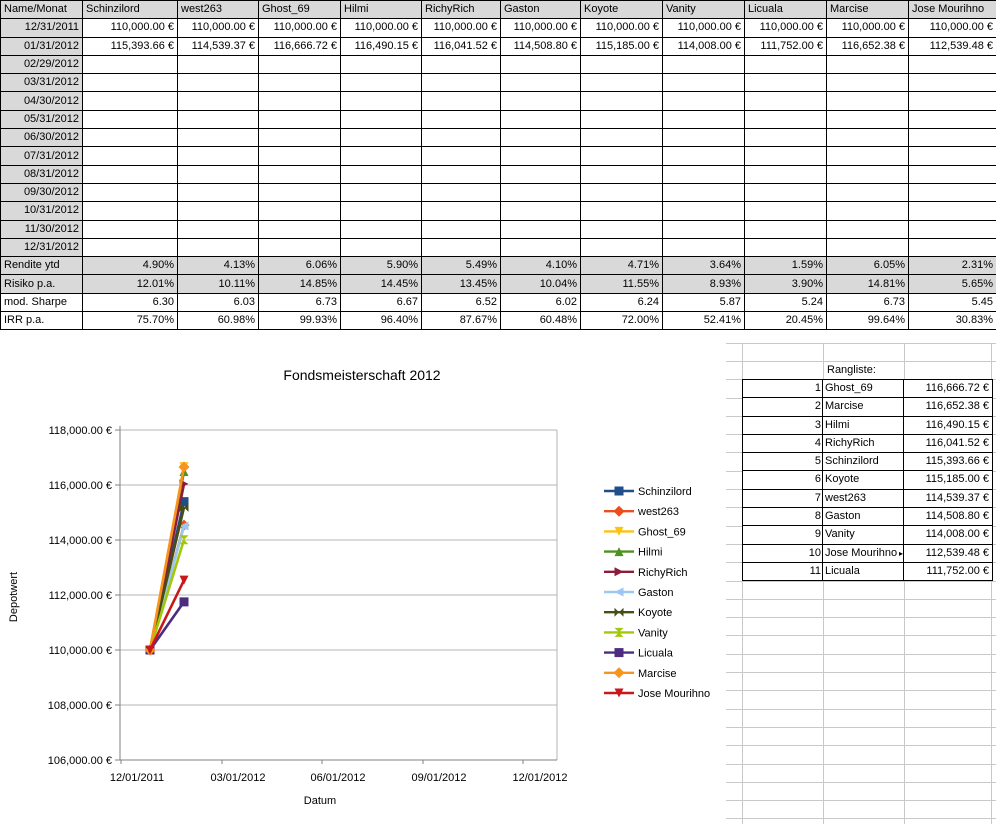  Describe the element at coordinates (648, 492) in the screenshot. I see `legend-entry-Schinzilord: Schinzilord` at that location.